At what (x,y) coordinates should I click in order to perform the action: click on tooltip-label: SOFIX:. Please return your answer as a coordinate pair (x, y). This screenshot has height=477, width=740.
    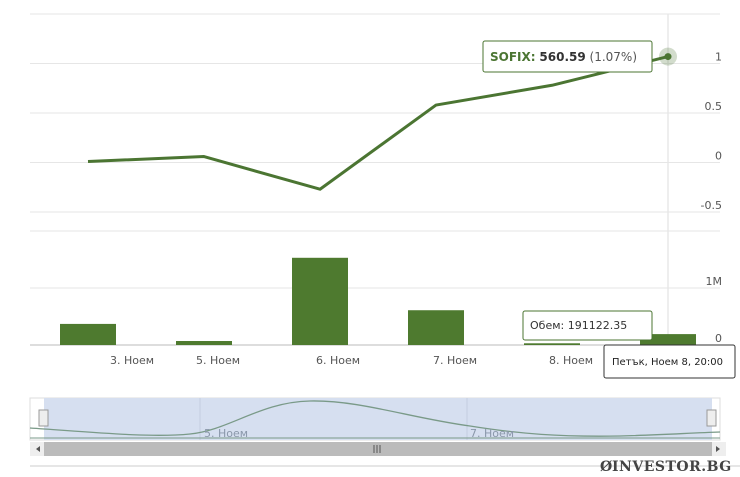
    Looking at the image, I should click on (513, 57).